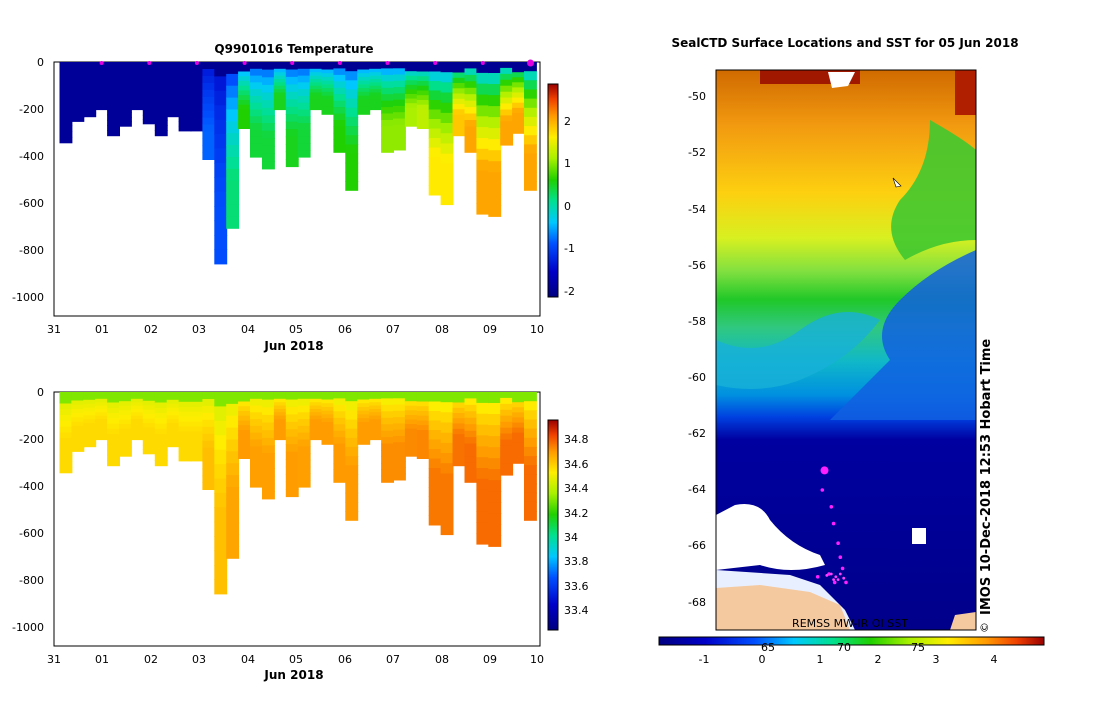  I want to click on y-tick: -400, so click(31, 156).